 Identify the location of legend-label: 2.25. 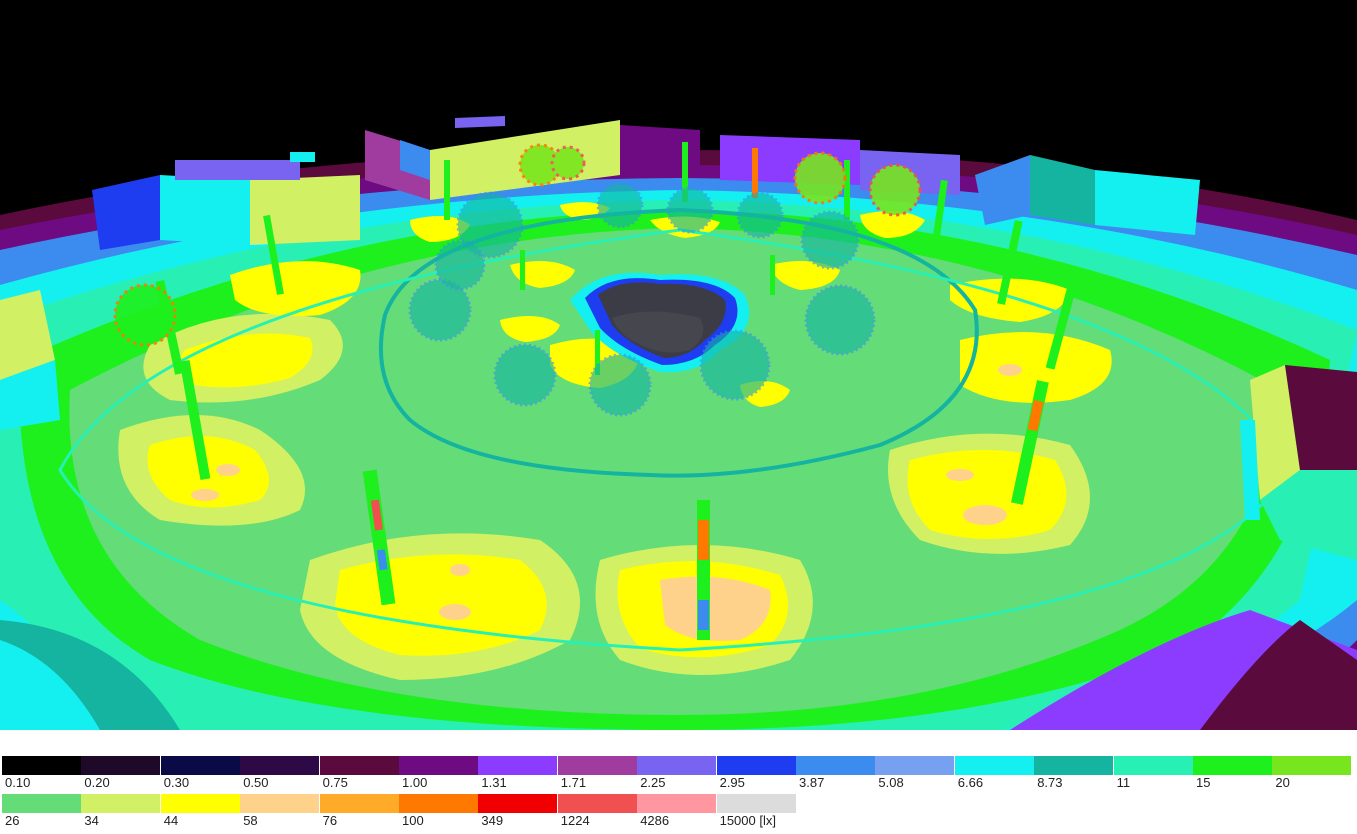
(653, 782).